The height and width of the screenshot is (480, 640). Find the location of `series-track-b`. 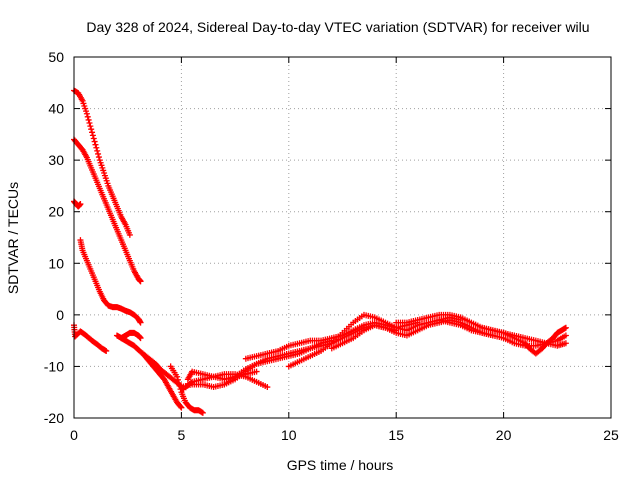

series-track-b is located at coordinates (107, 210).